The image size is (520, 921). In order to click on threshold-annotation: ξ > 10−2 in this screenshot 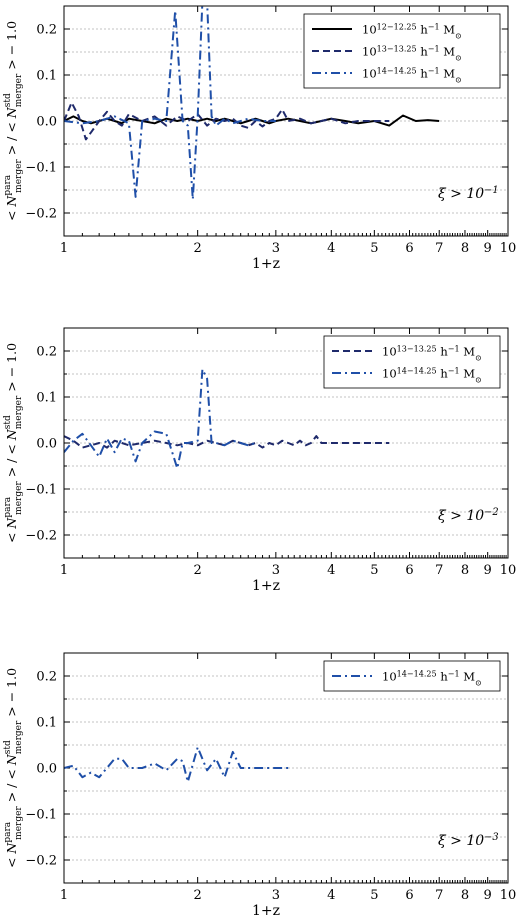, I will do `click(468, 516)`.